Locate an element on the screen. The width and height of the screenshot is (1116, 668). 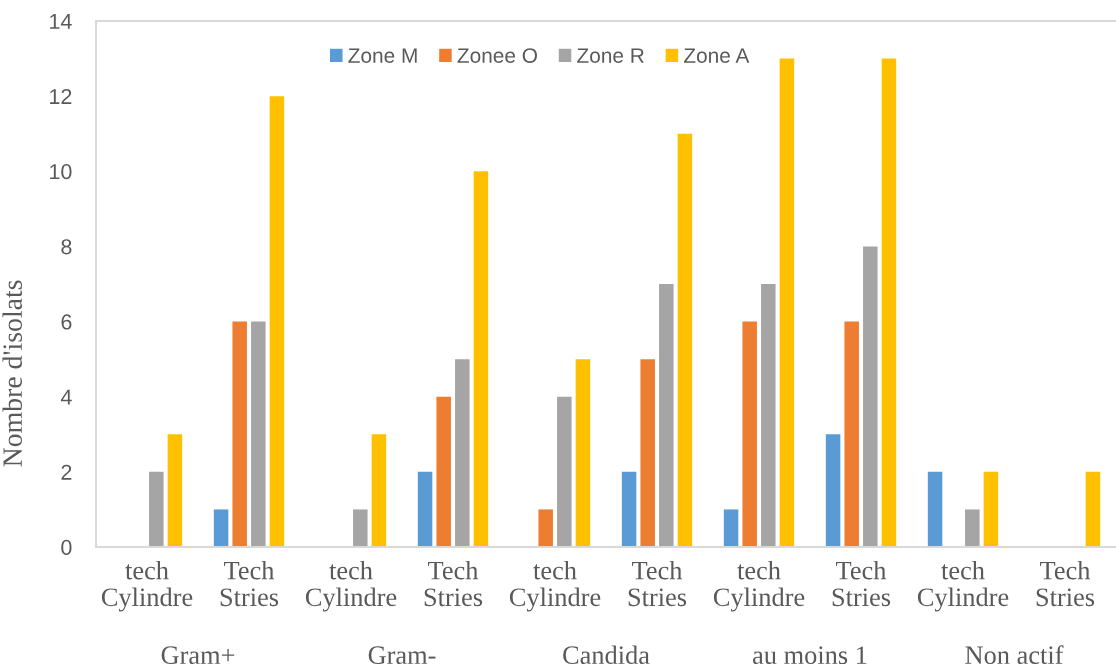
legend-label: Zone A is located at coordinates (717, 55).